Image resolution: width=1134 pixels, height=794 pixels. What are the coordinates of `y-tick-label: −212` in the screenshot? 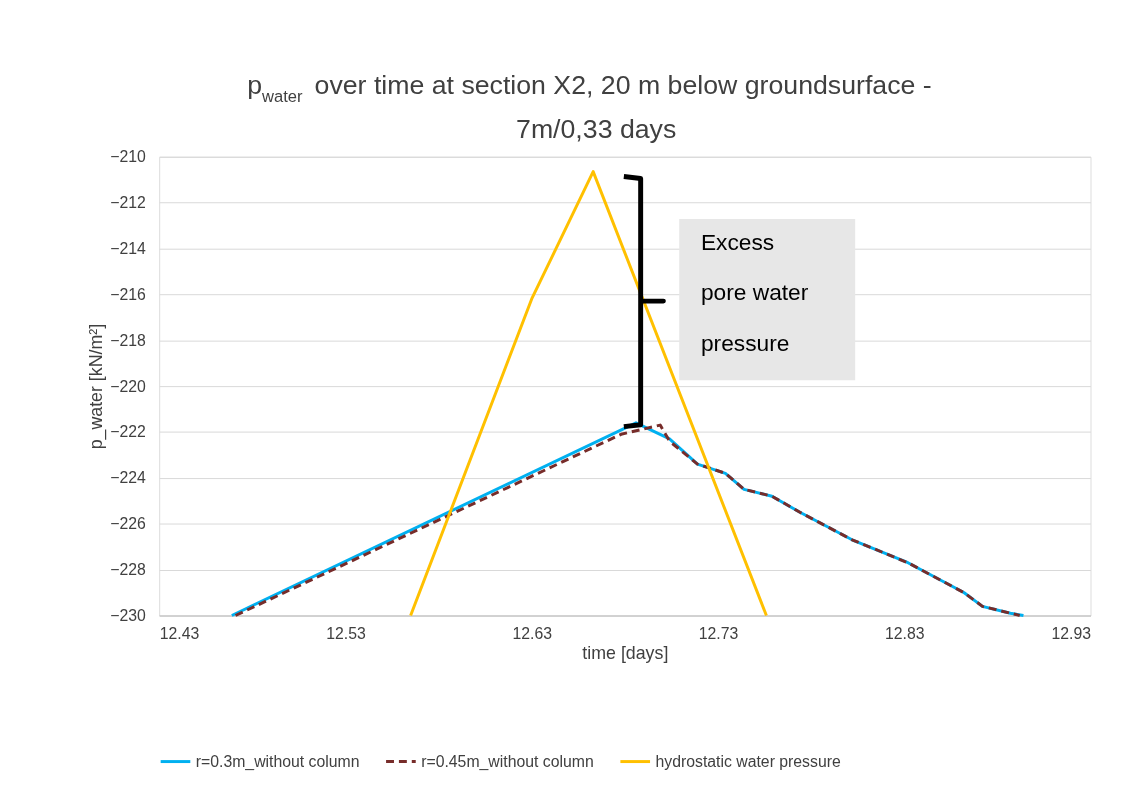 It's located at (128, 203).